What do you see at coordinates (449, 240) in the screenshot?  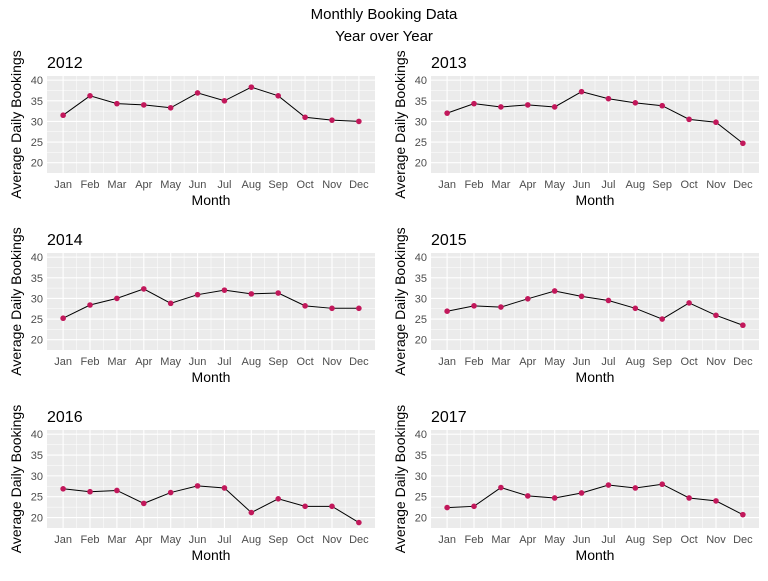 I see `panel-title: 2015` at bounding box center [449, 240].